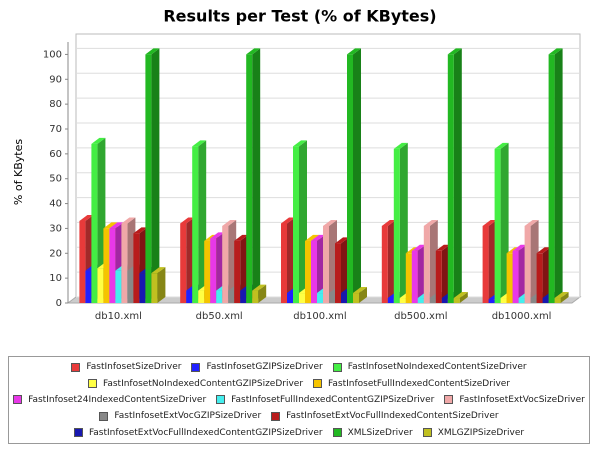  I want to click on y-tick-label: 10, so click(55, 278).